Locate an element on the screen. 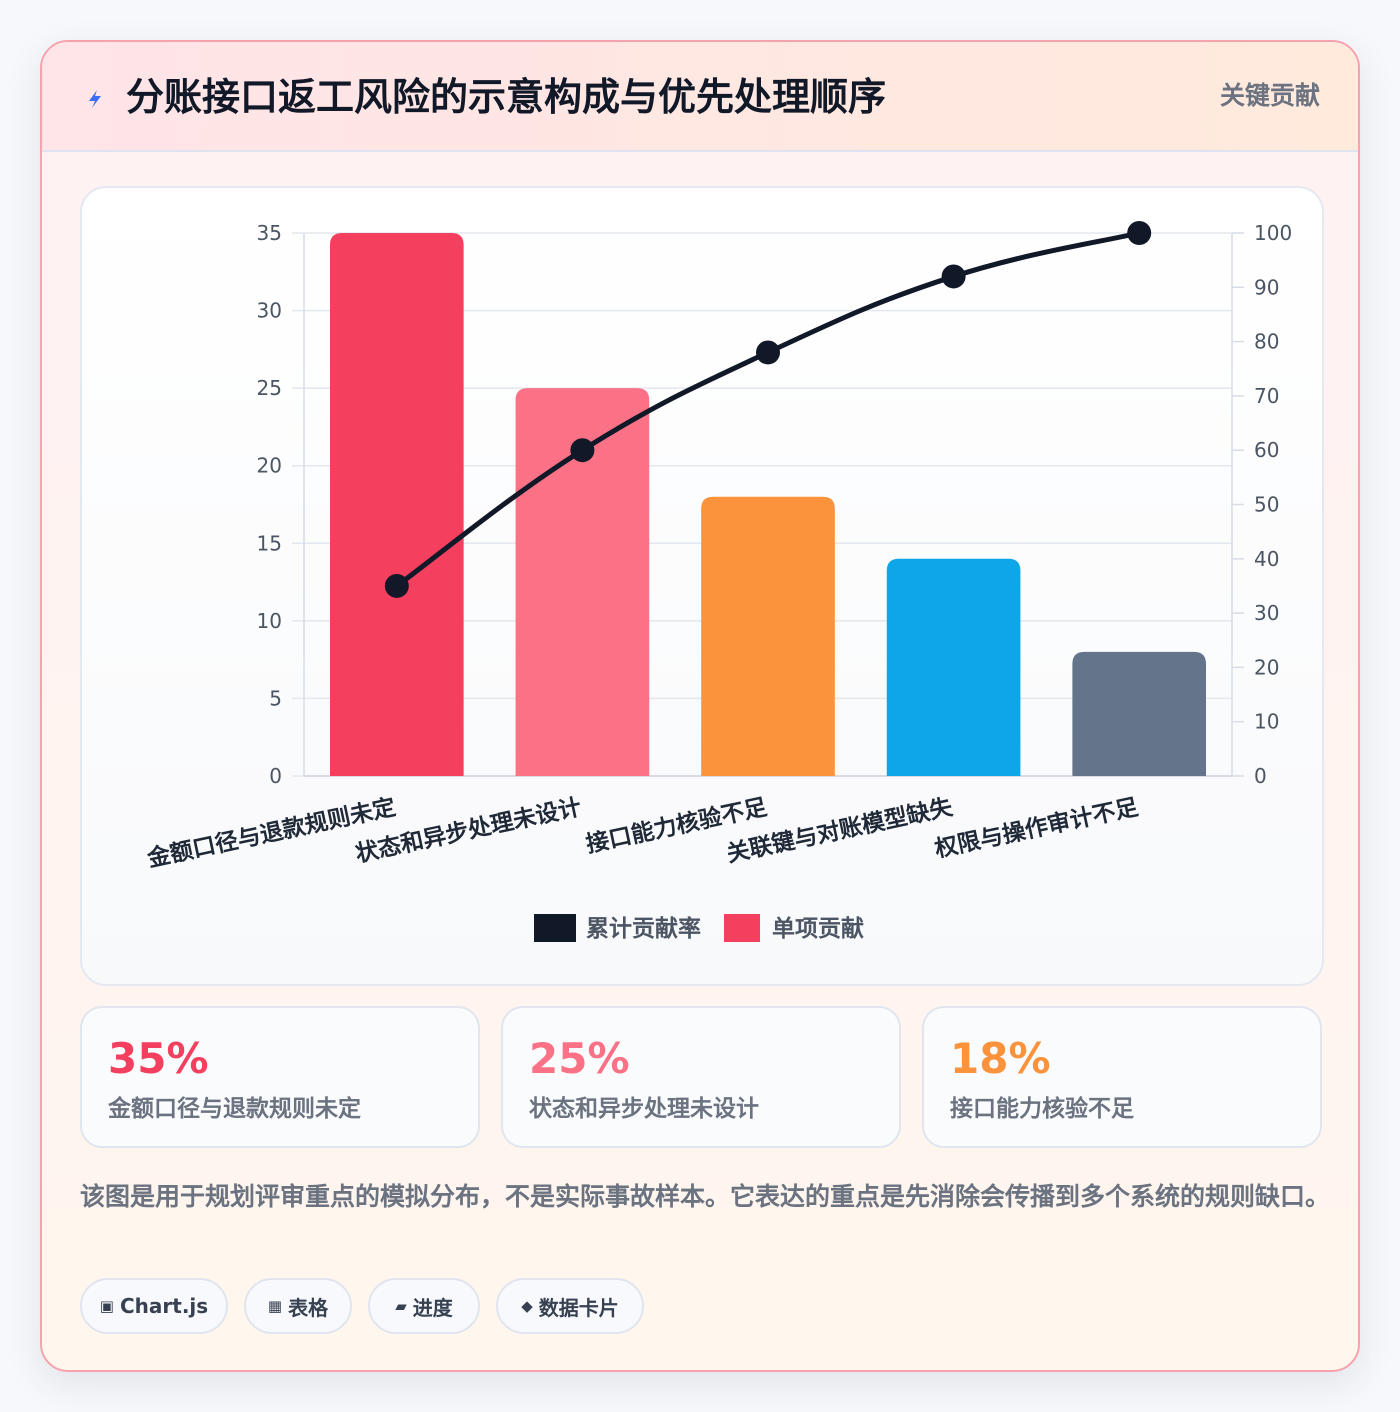 This screenshot has width=1400, height=1412. page-title: 分账接口返工风险的示意构成与优先处理顺序 is located at coordinates (506, 97).